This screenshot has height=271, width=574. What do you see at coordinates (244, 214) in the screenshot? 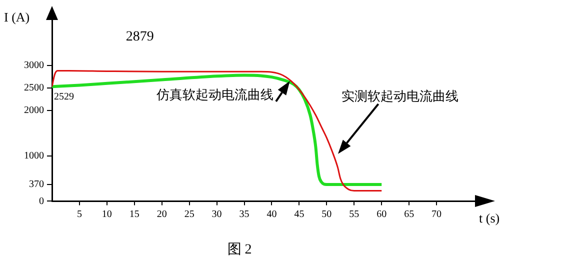
I see `x-tick-label: 35` at bounding box center [244, 214].